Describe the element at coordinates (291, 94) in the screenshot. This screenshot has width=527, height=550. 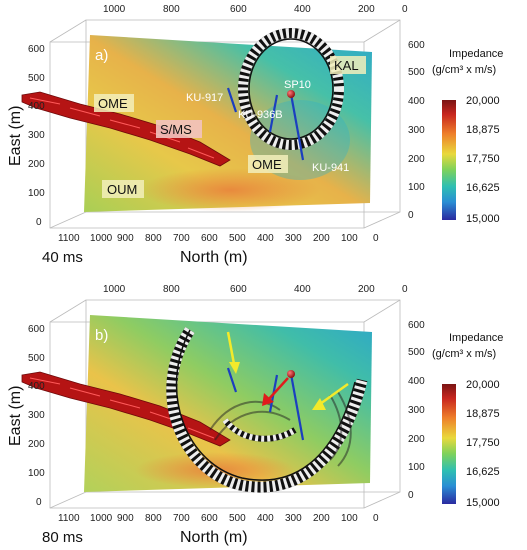
I see `source-sp10` at that location.